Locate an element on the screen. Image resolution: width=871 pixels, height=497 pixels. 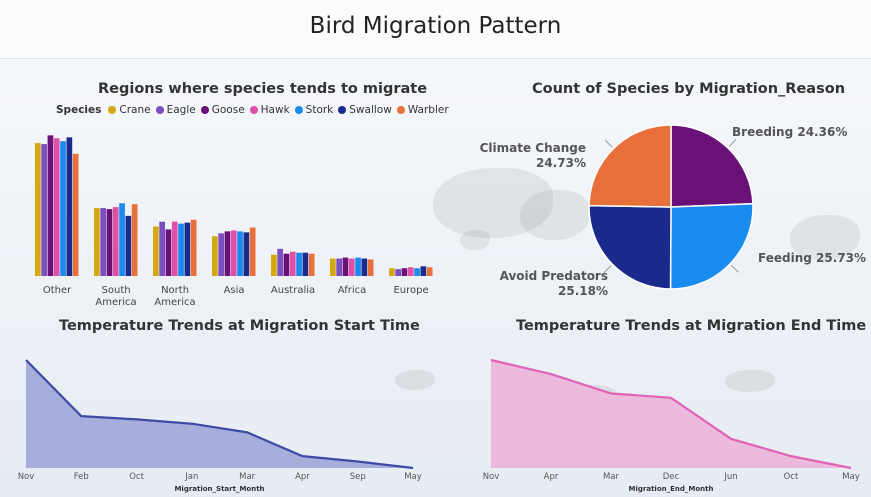
pie-label: Feeding 25.73% is located at coordinates (812, 258).